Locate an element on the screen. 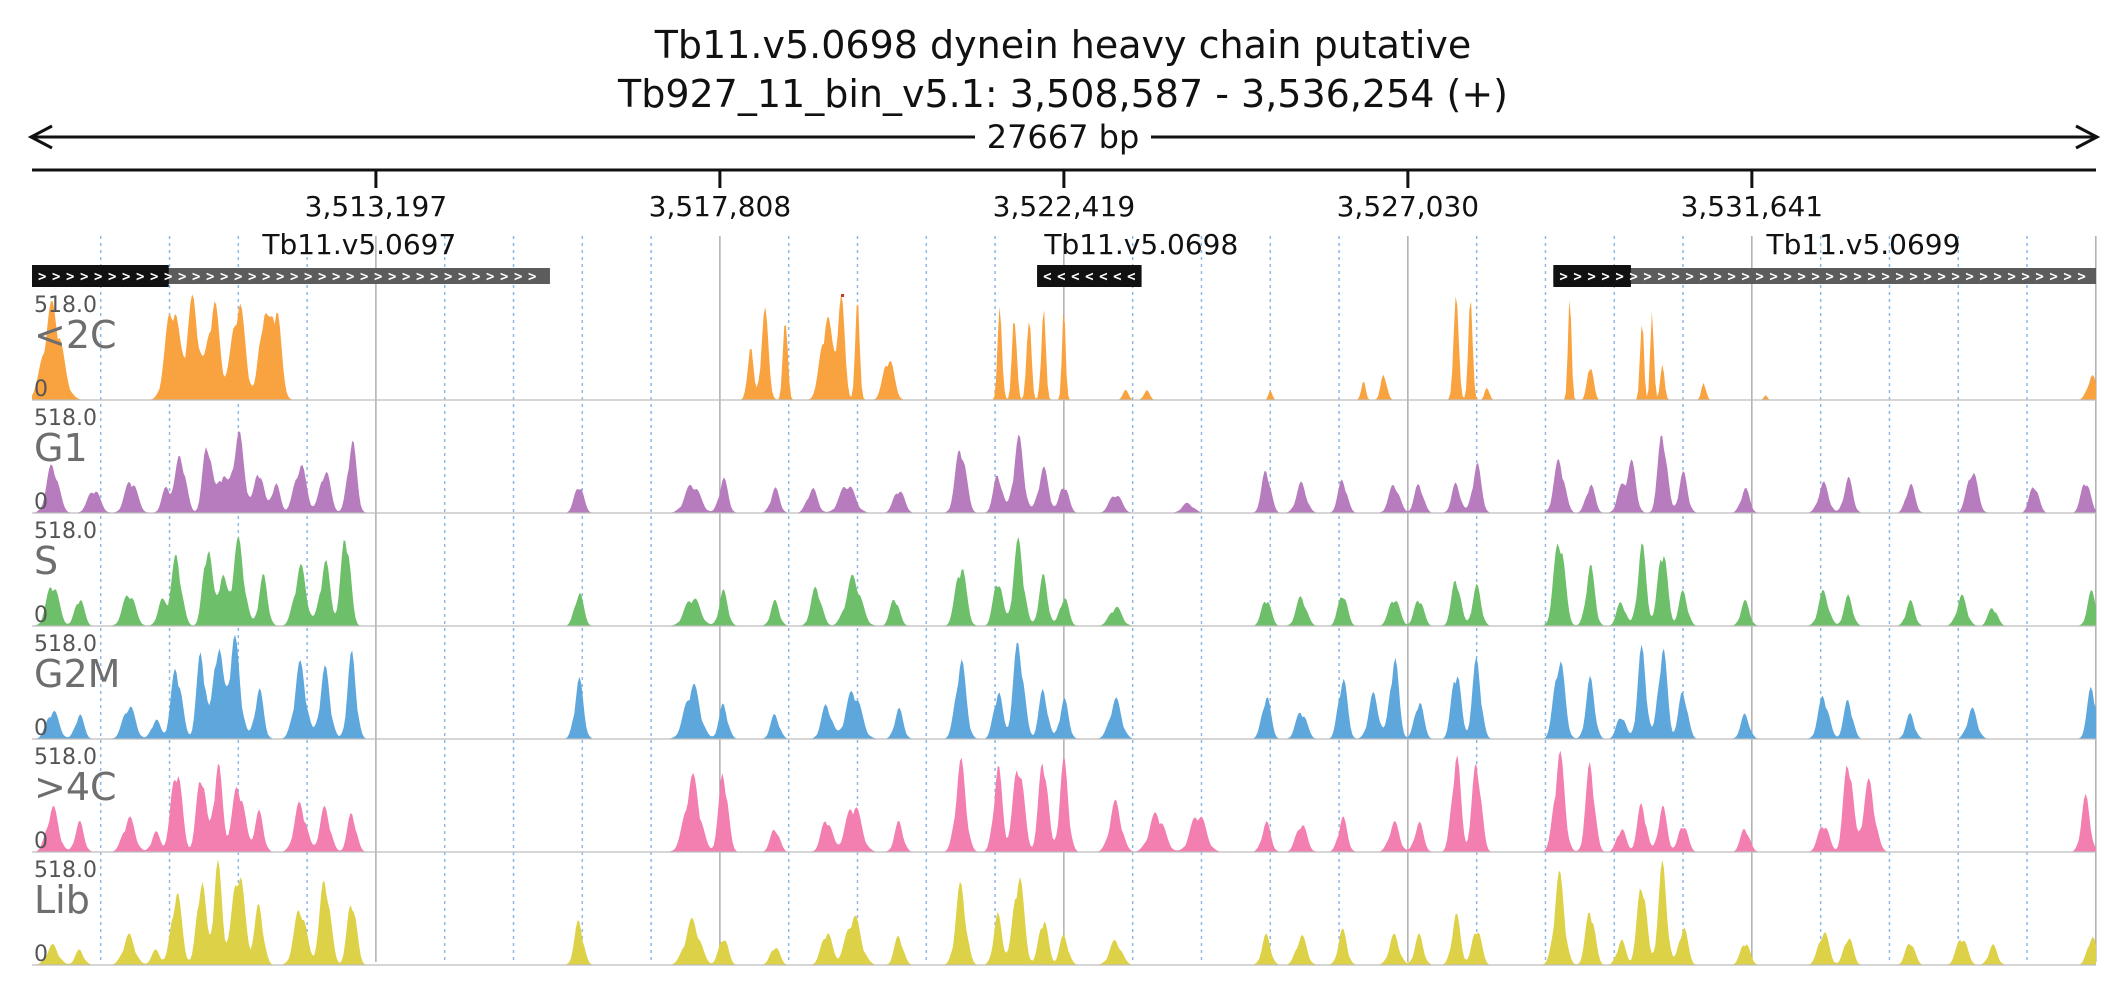 This screenshot has width=2126, height=1000. track-name: G1 is located at coordinates (61, 448).